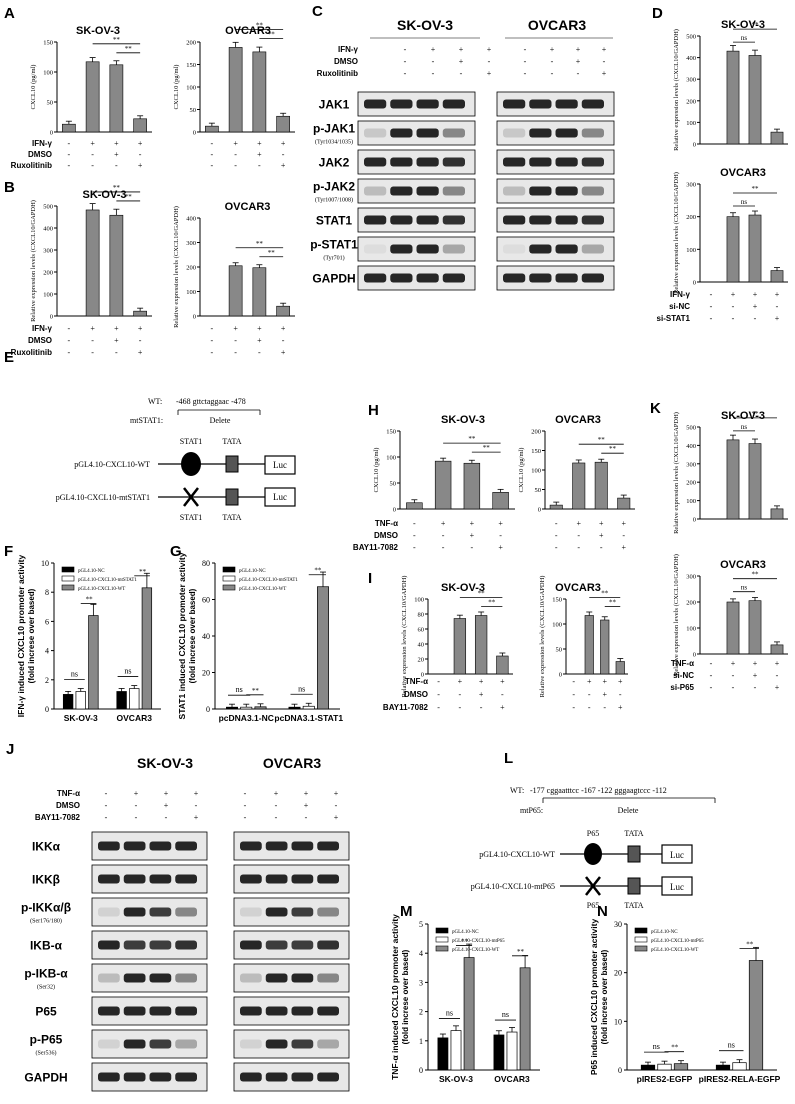 The image size is (795, 1104). What do you see at coordinates (42, 328) in the screenshot?
I see `treatment-label: IFN-γ` at bounding box center [42, 328].